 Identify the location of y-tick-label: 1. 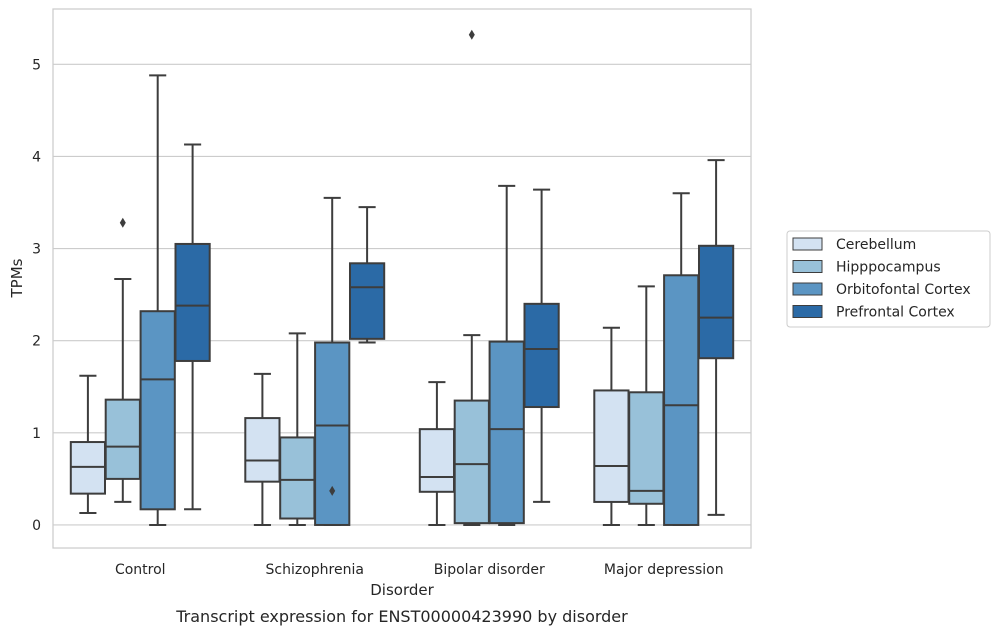
(36, 434).